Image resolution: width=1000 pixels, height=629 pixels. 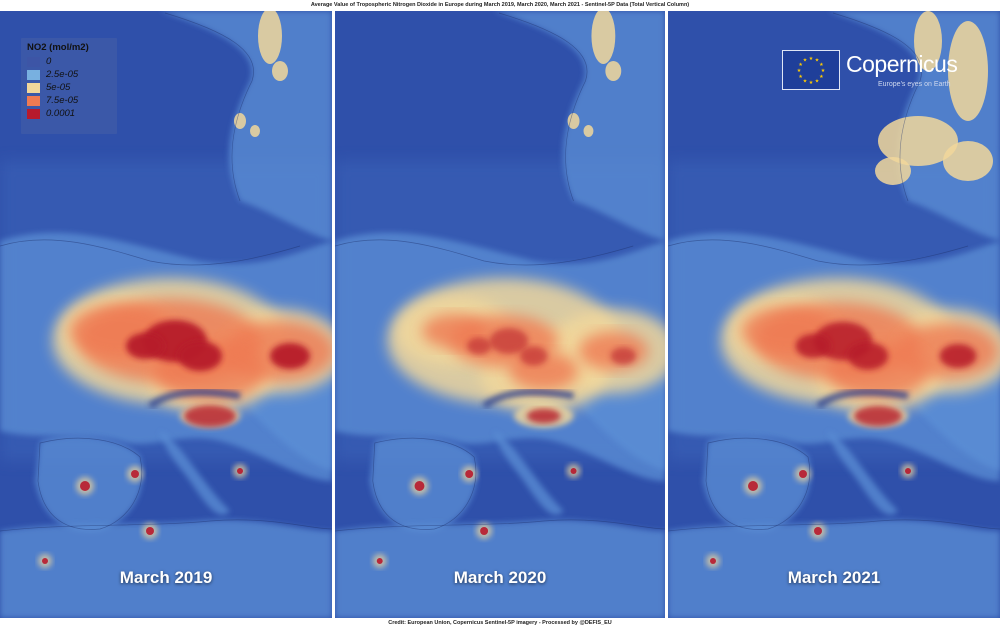 I want to click on legend-item: 5e-05, so click(x=69, y=87).